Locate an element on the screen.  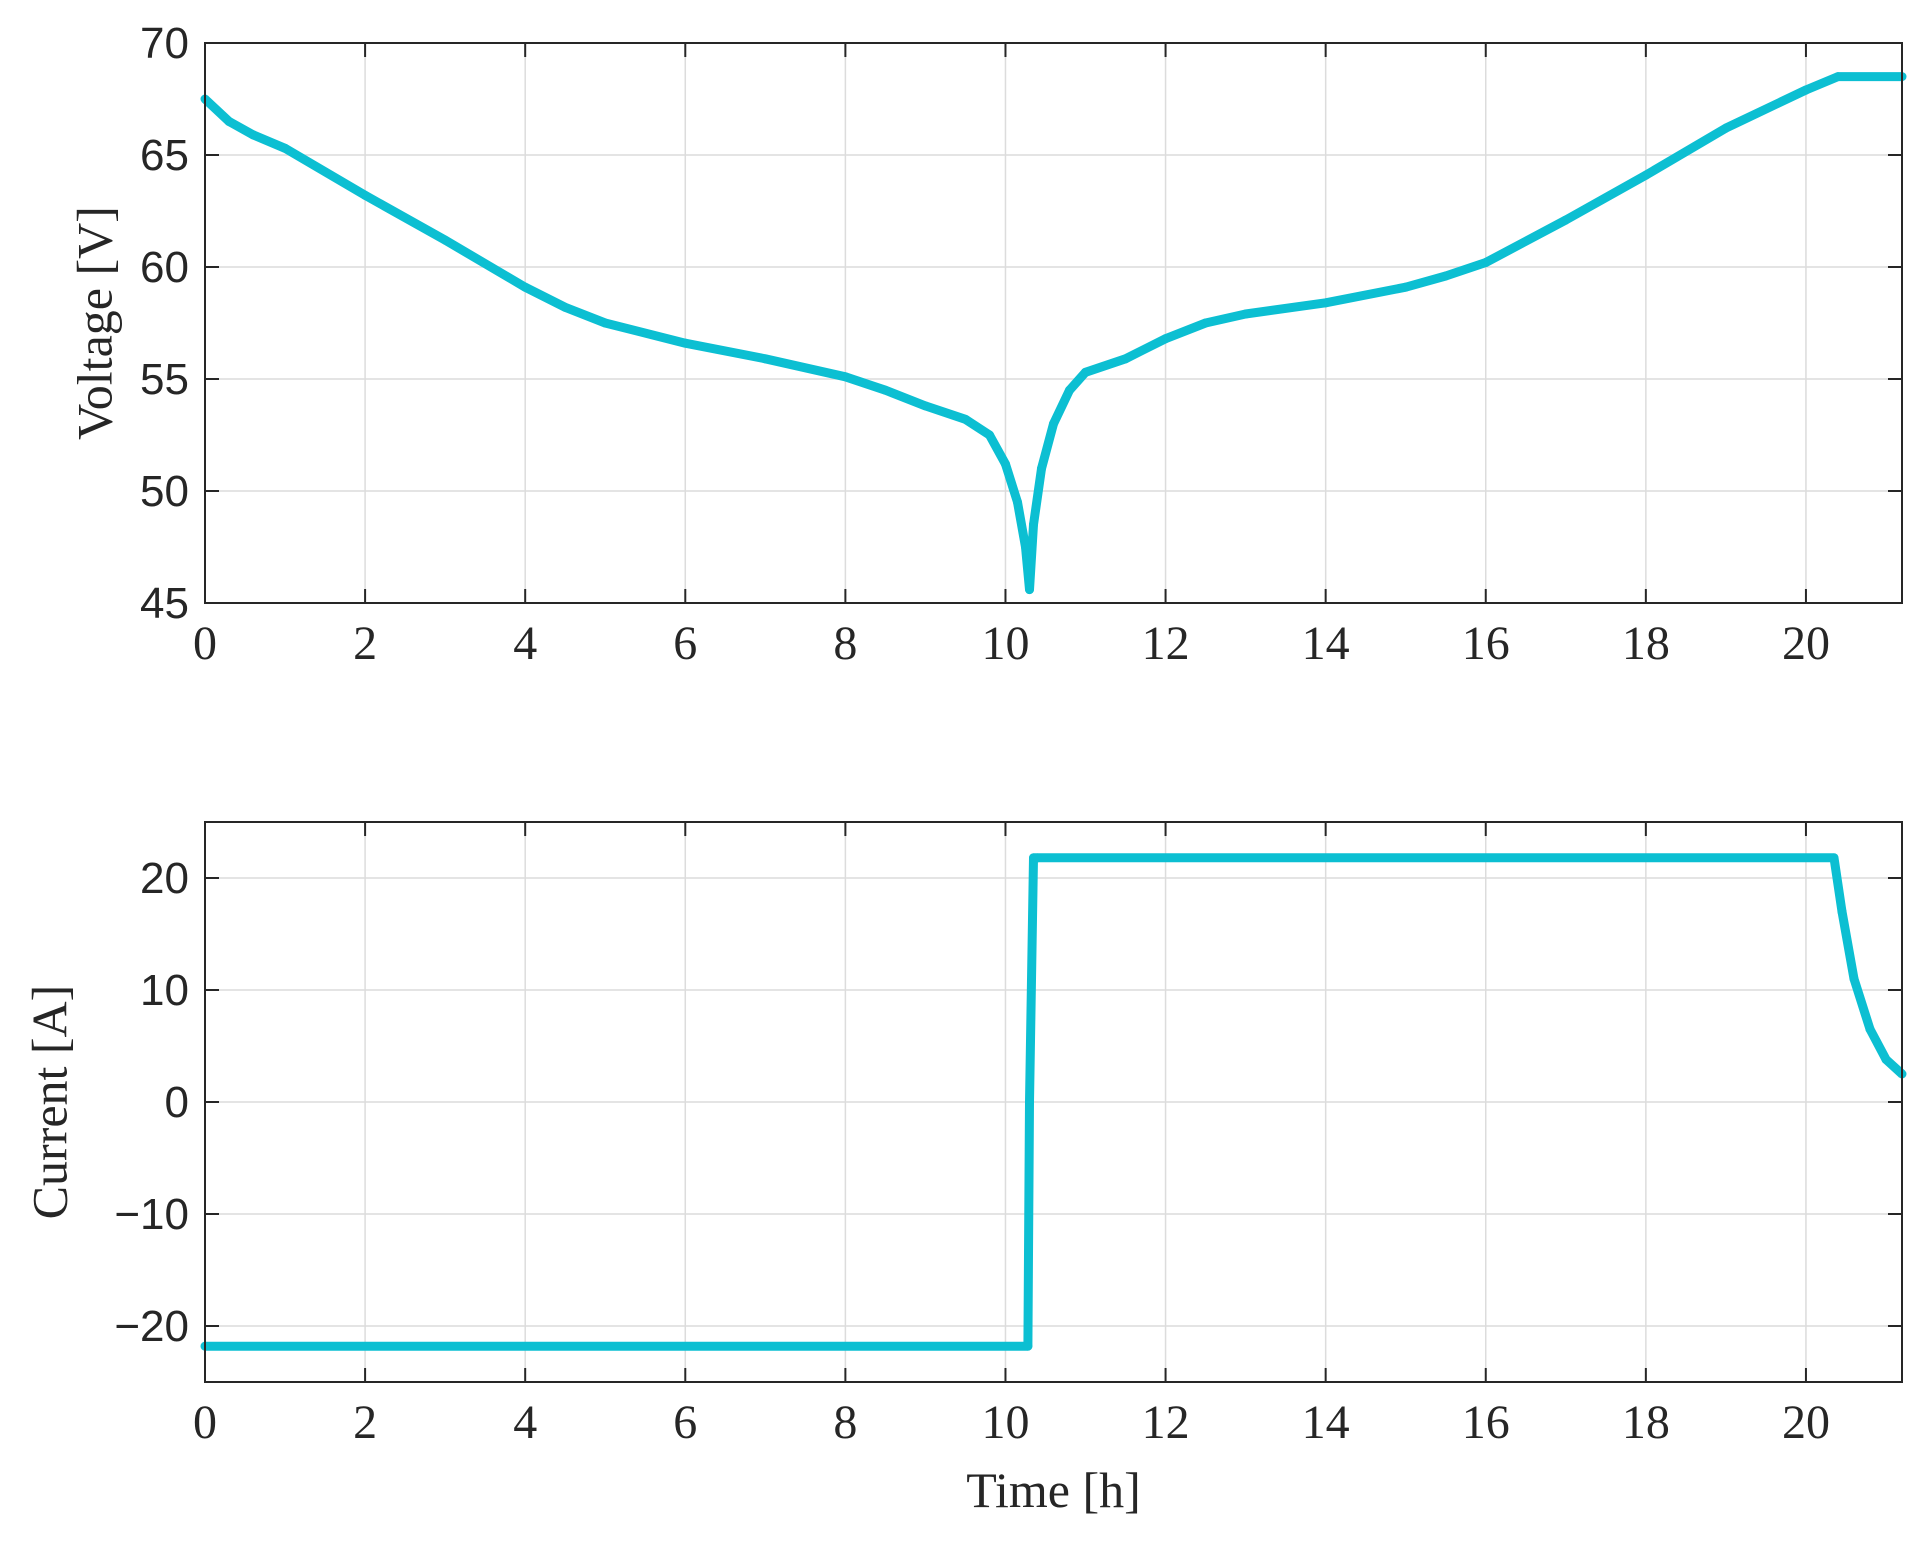
voltage-y-tick-label: 70 is located at coordinates (164, 43).